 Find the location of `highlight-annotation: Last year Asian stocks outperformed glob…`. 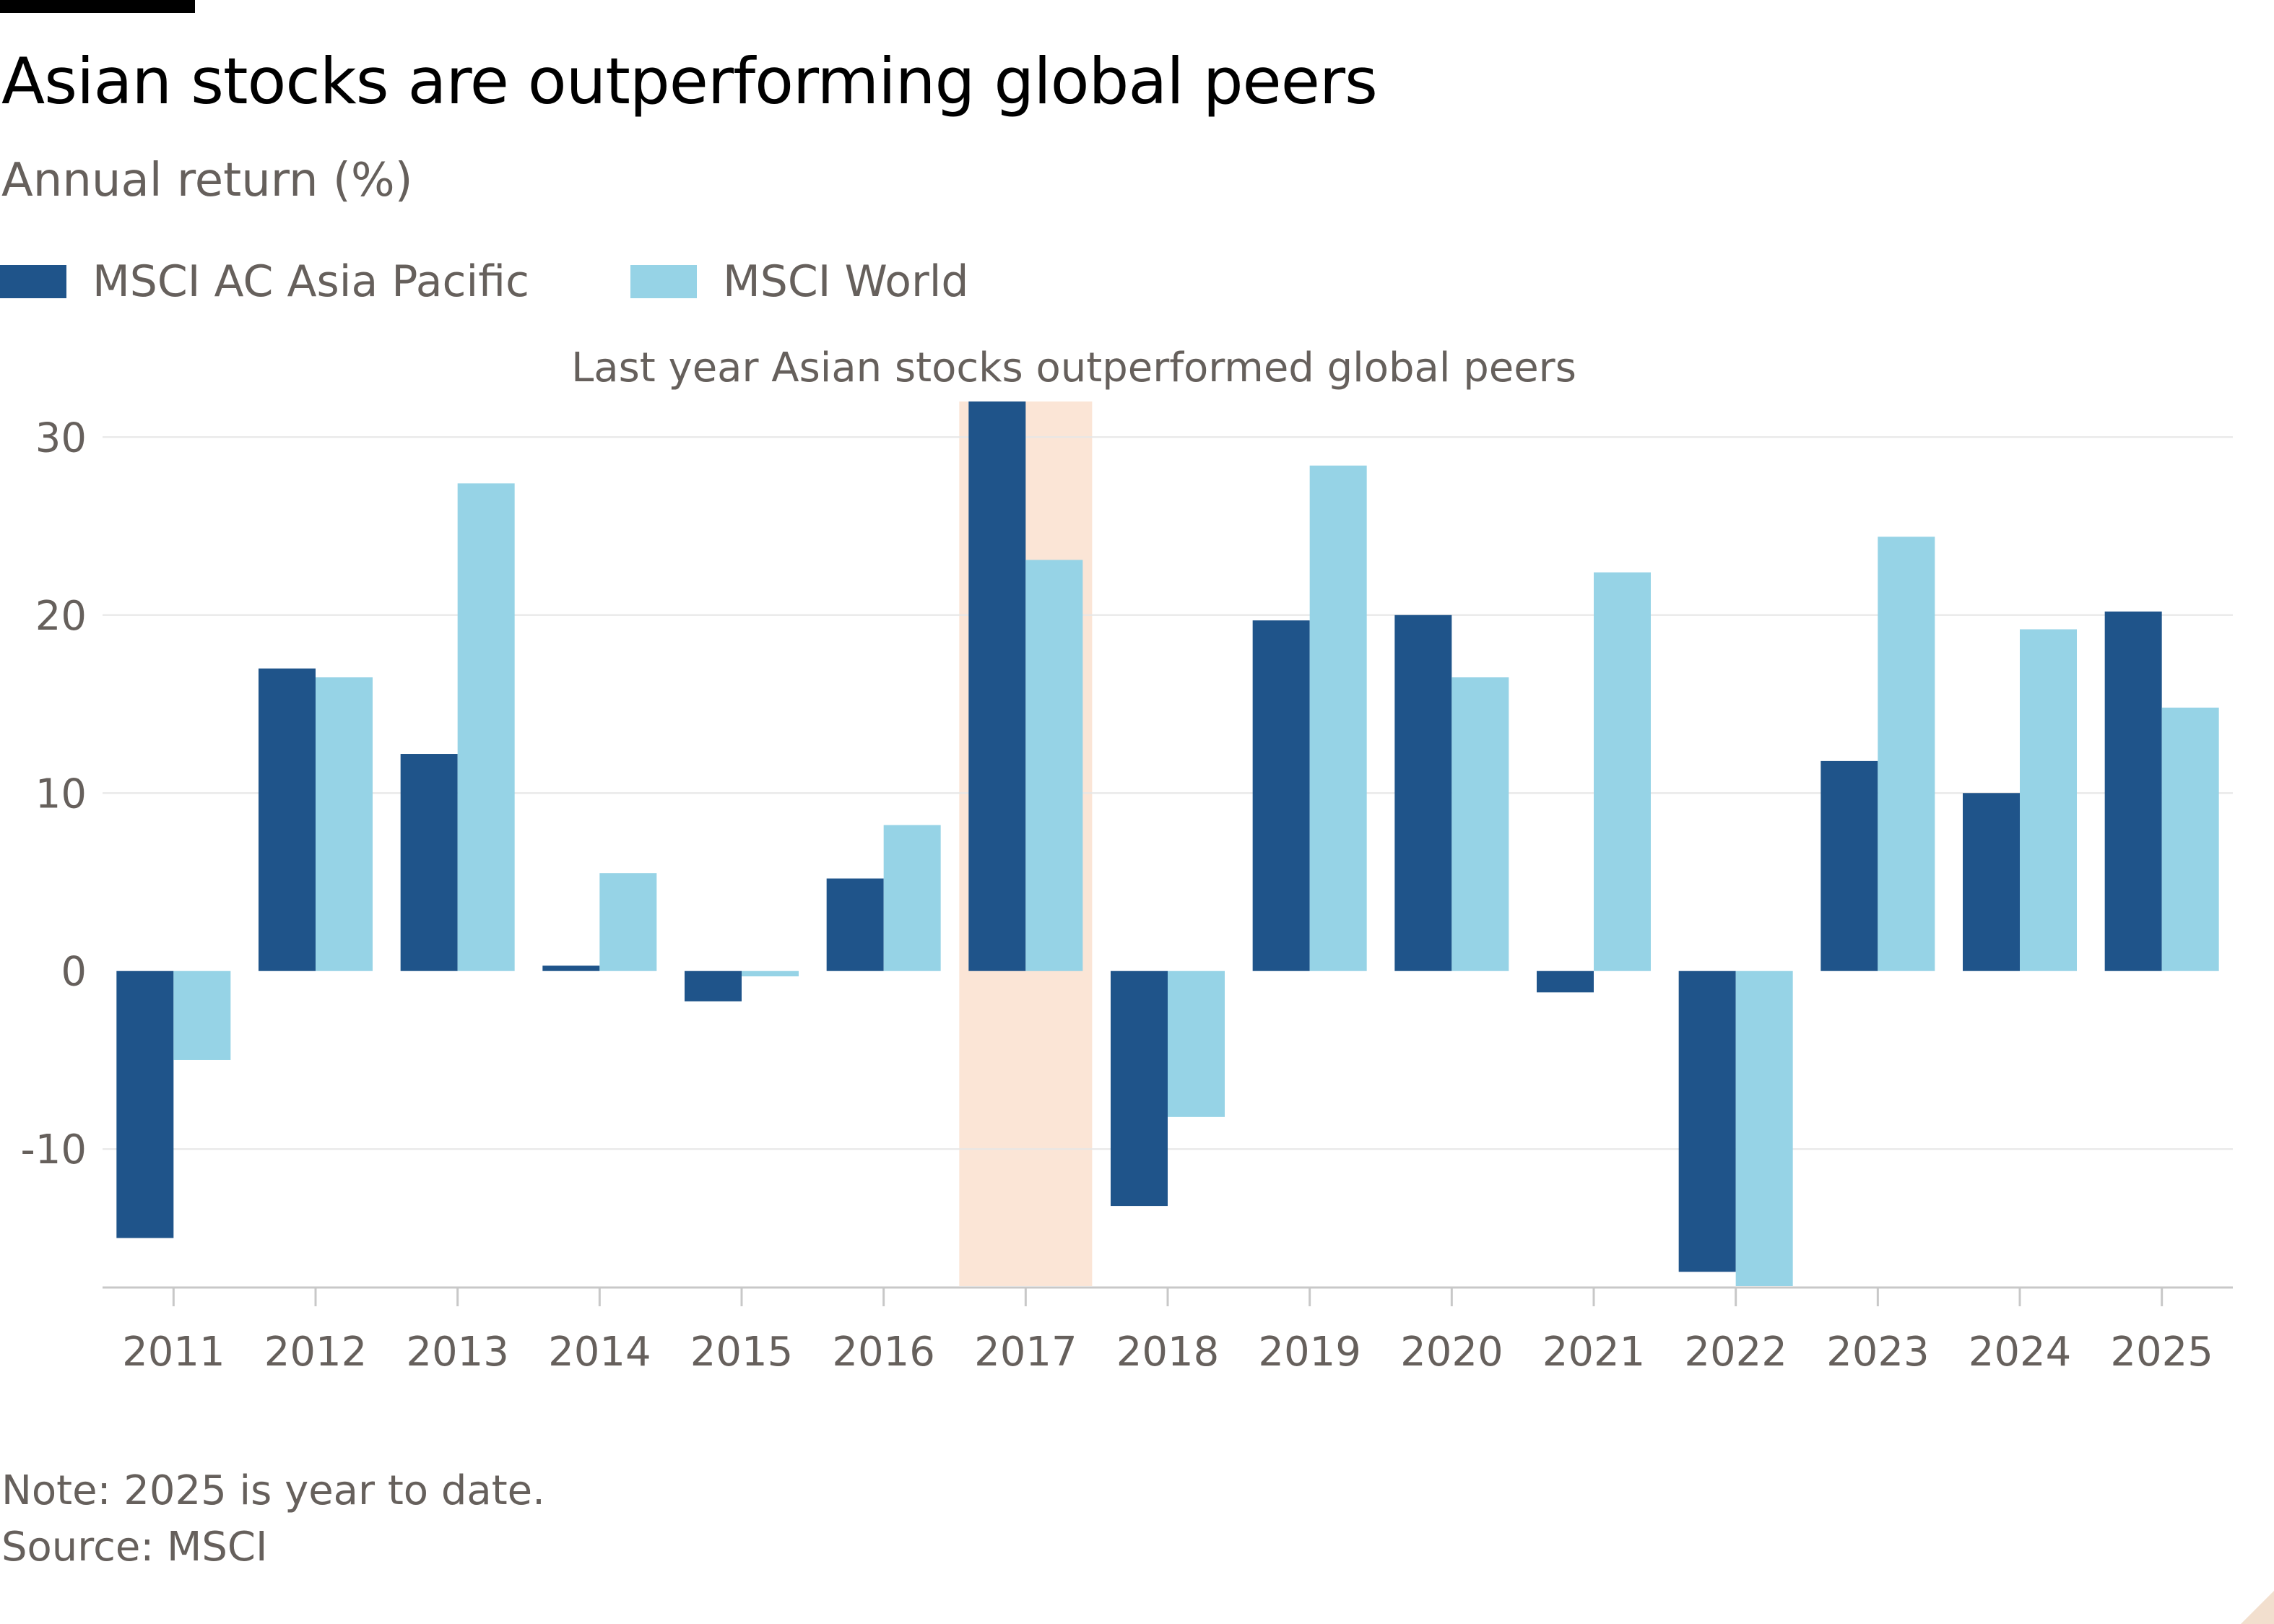

highlight-annotation: Last year Asian stocks outperformed glob… is located at coordinates (1073, 367).